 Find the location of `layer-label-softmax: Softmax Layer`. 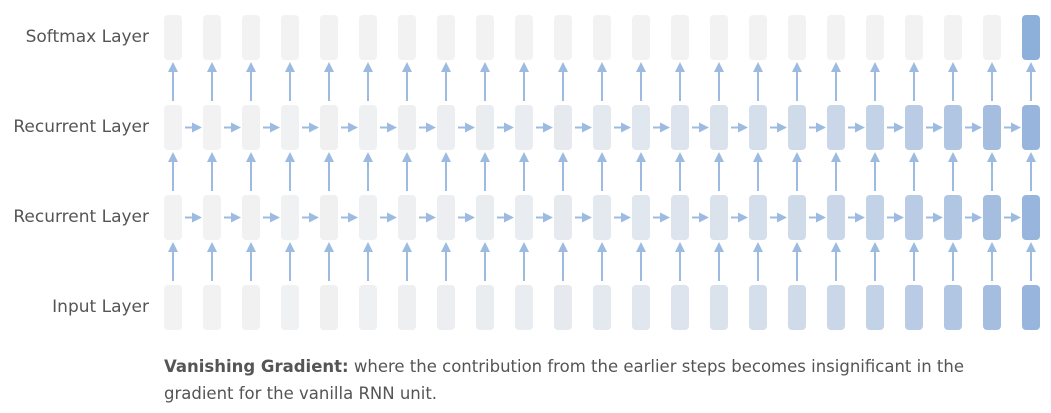

layer-label-softmax: Softmax Layer is located at coordinates (87, 37).